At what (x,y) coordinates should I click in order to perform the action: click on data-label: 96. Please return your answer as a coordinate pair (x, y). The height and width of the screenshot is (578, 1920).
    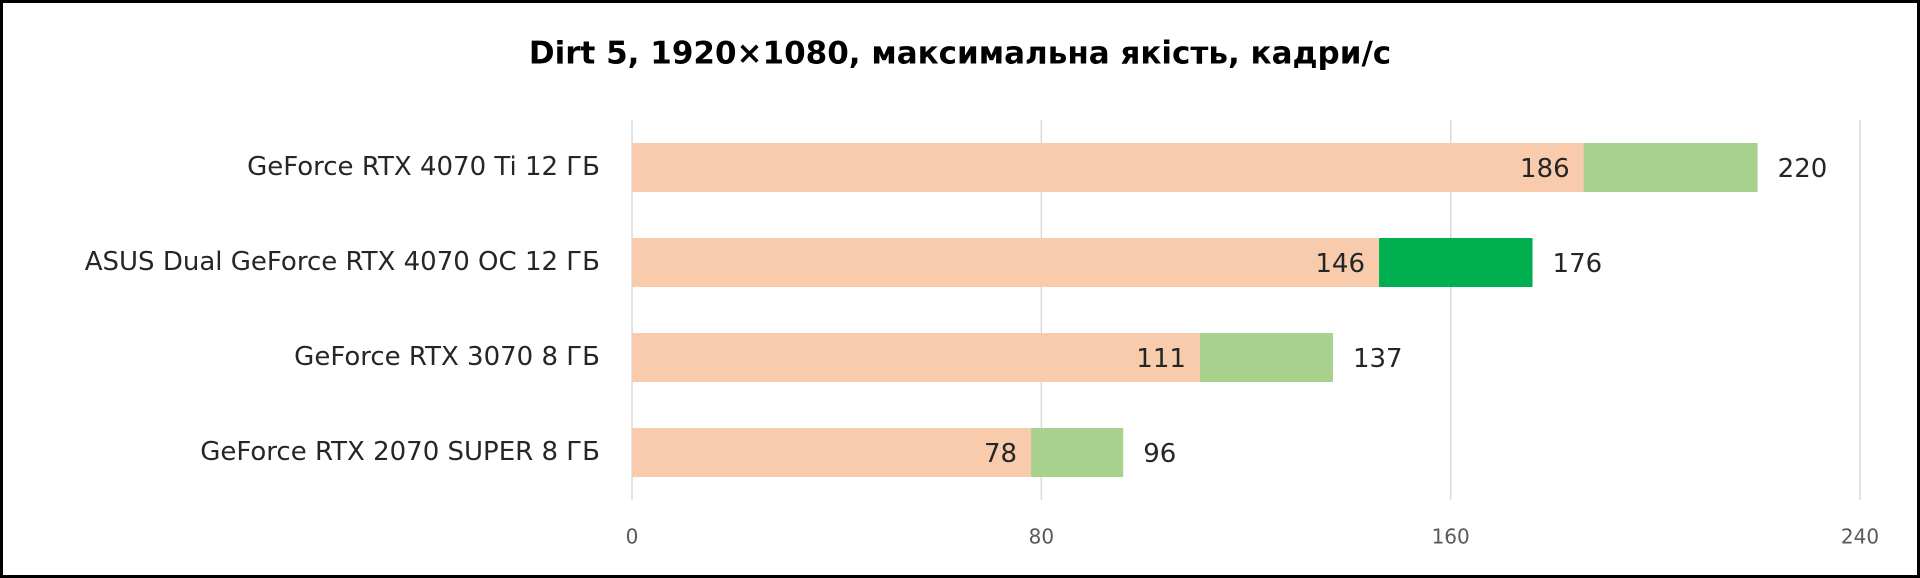
    Looking at the image, I should click on (1159, 454).